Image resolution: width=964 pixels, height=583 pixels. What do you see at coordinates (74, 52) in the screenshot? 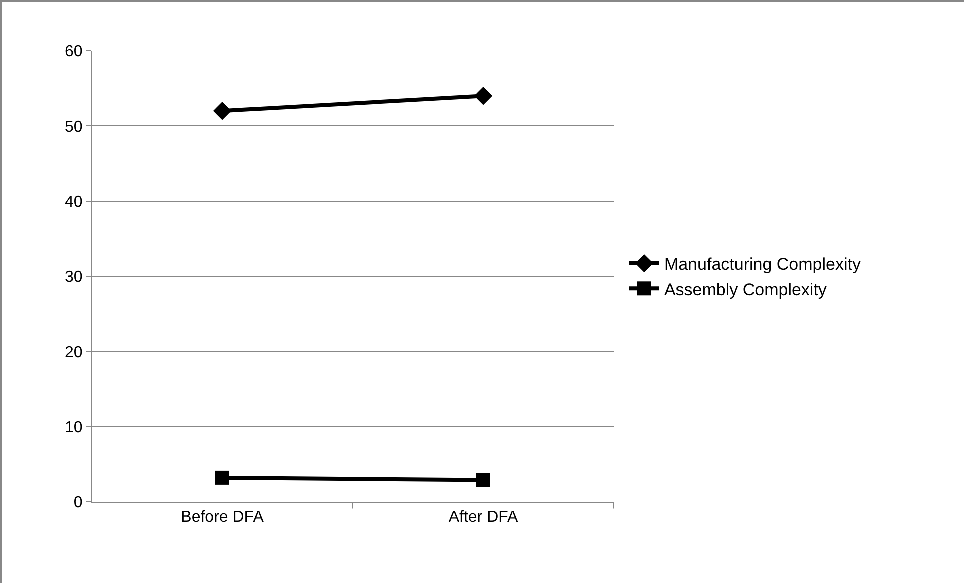
I see `y-tick-label: 60` at bounding box center [74, 52].